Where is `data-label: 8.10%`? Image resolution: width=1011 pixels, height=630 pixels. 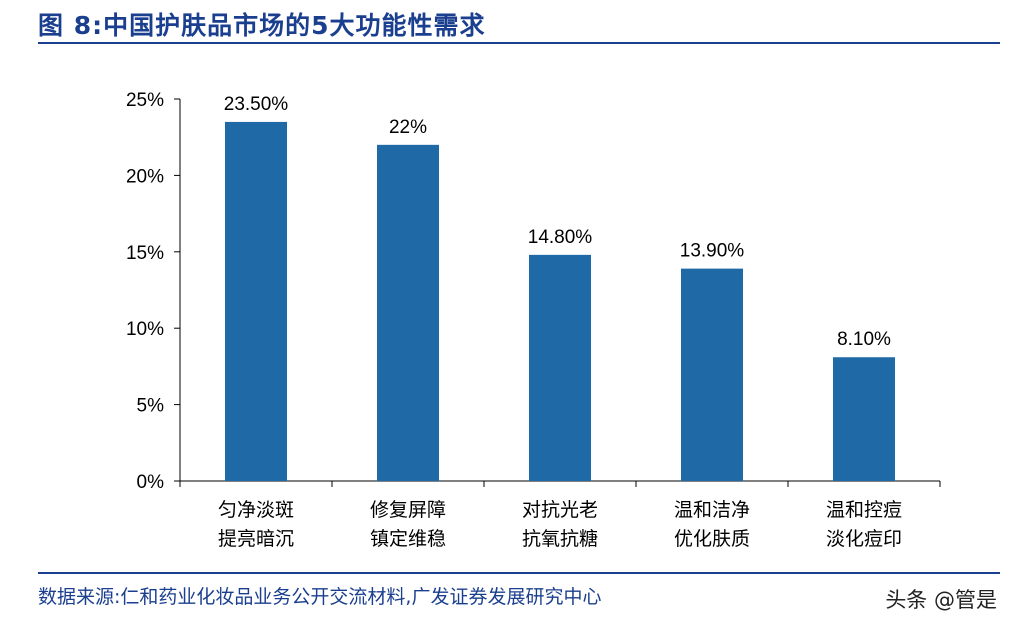
data-label: 8.10% is located at coordinates (864, 339).